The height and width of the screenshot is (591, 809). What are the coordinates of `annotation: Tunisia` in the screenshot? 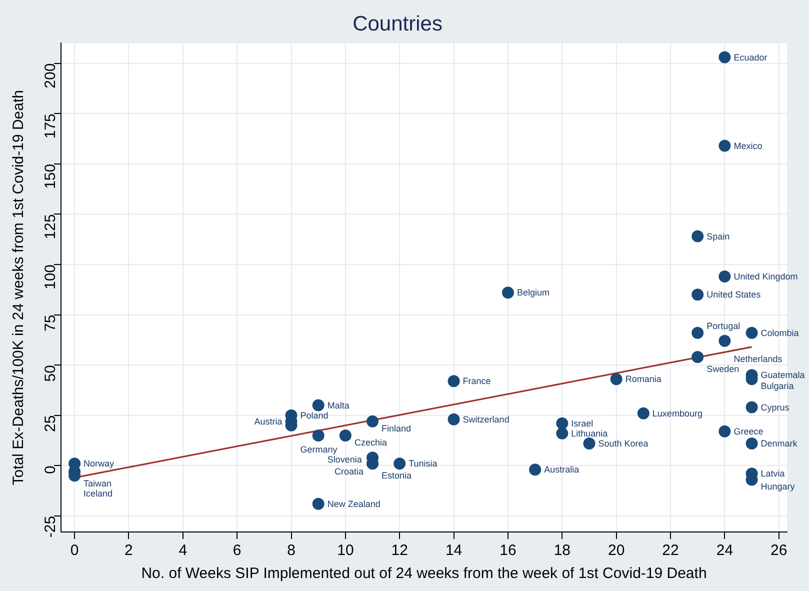 It's located at (423, 463).